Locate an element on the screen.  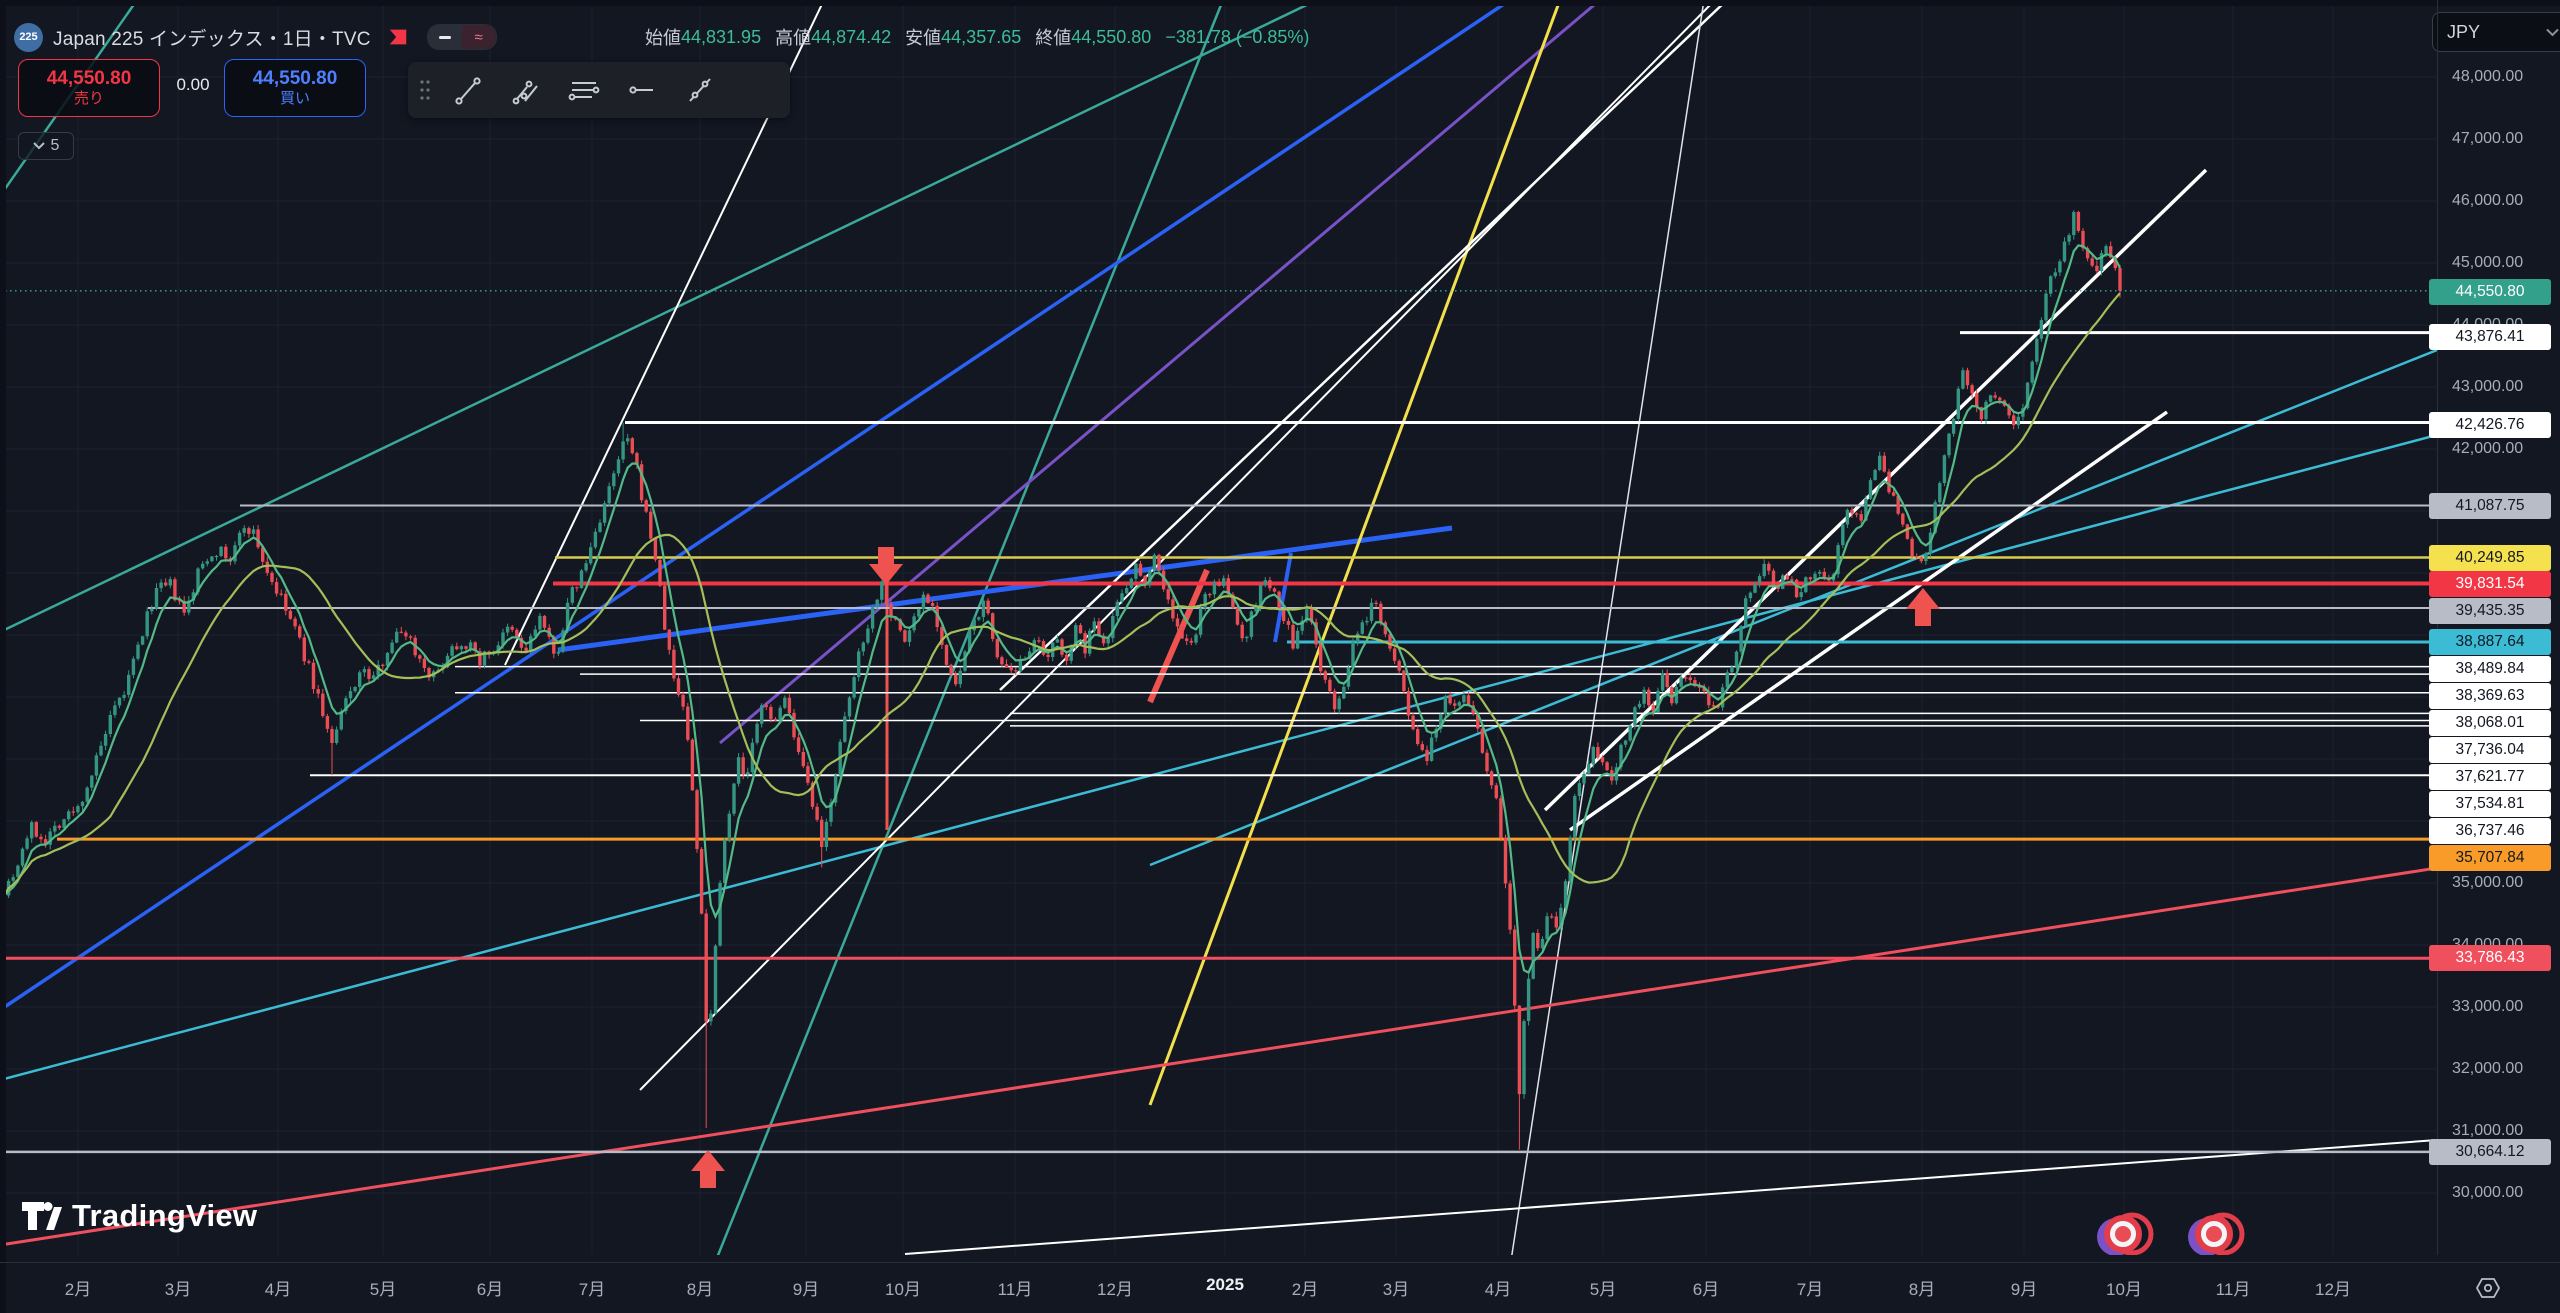
parallel-channel-tool is located at coordinates (584, 90).